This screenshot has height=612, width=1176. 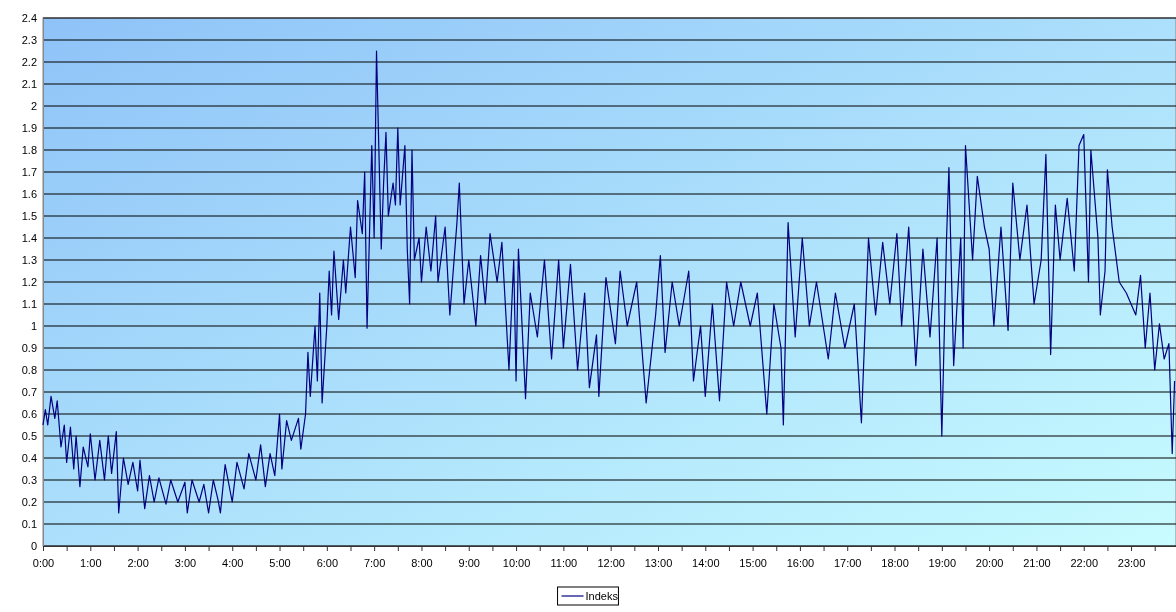 What do you see at coordinates (29, 304) in the screenshot?
I see `y-tick-label: 1.1` at bounding box center [29, 304].